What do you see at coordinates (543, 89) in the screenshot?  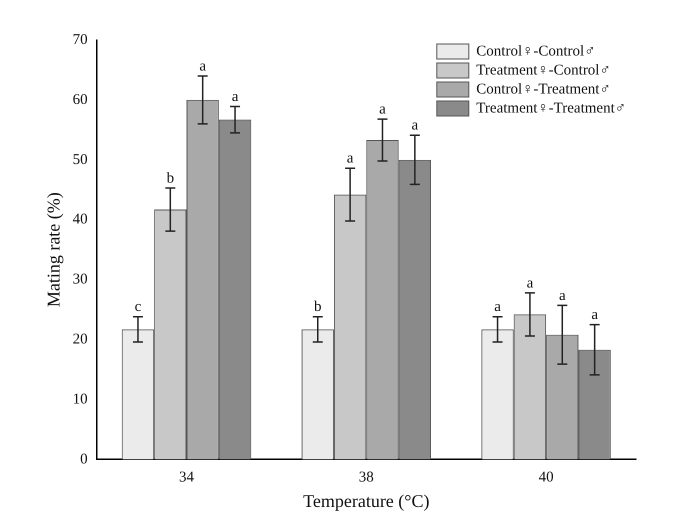 I see `legend-label: Control♀-Treatment♂` at bounding box center [543, 89].